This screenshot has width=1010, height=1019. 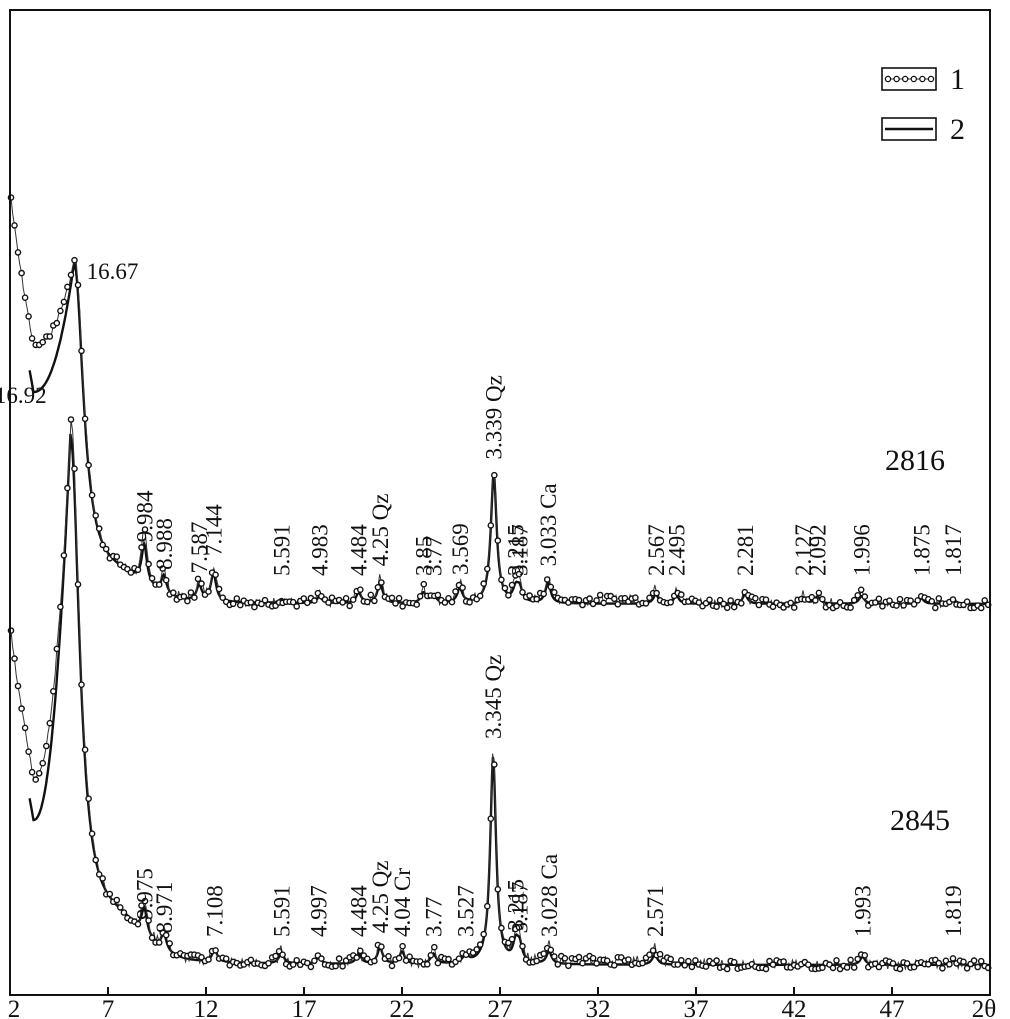 What do you see at coordinates (957, 129) in the screenshot?
I see `legend-label: 2` at bounding box center [957, 129].